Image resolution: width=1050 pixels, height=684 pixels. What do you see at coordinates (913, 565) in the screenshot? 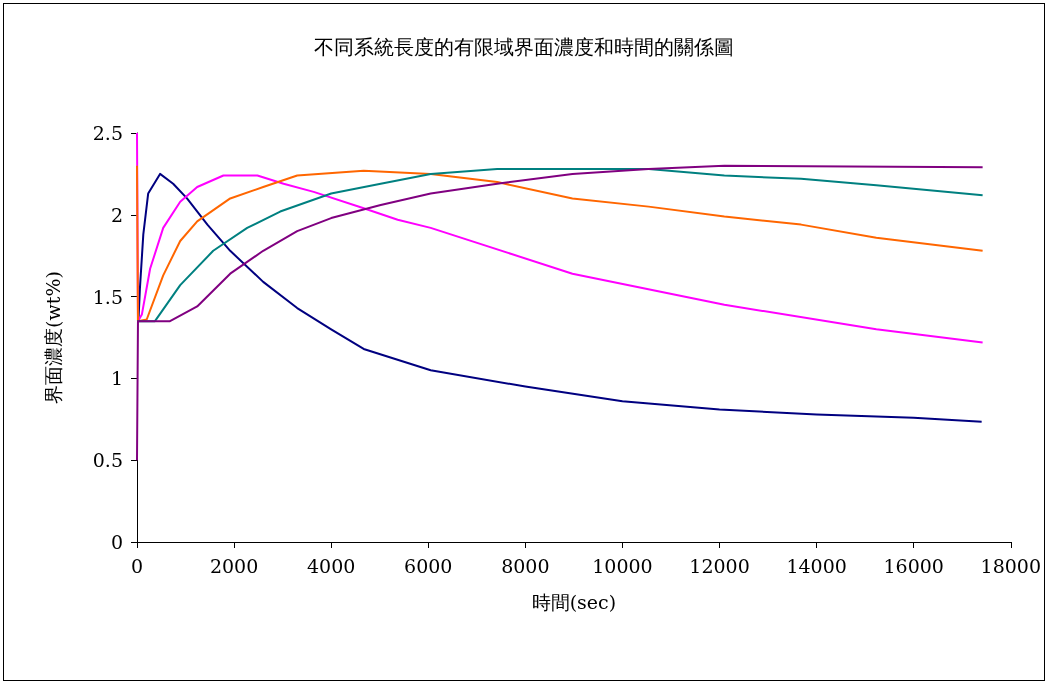
I see `x-tick-label: 16000` at bounding box center [913, 565].